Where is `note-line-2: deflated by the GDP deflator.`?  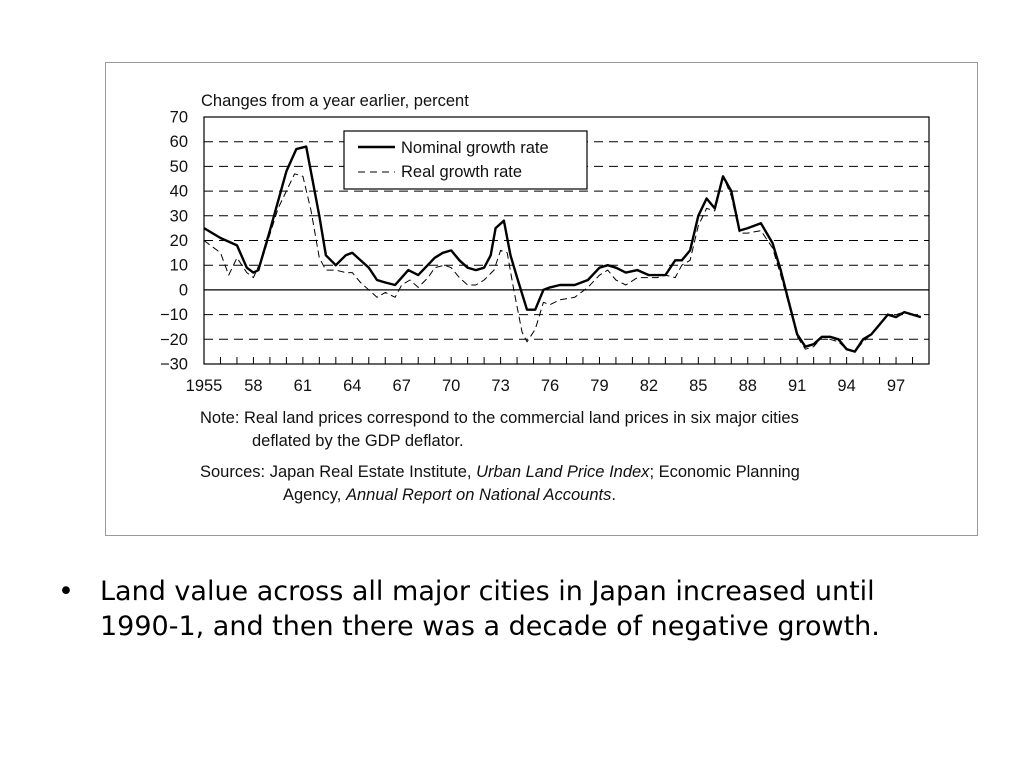
note-line-2: deflated by the GDP deflator. is located at coordinates (358, 441).